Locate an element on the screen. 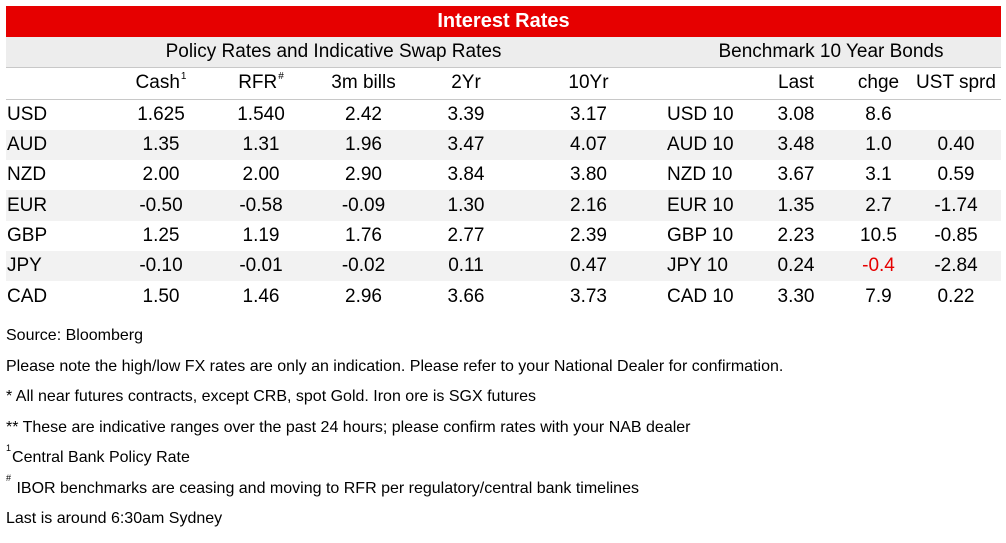  bond-last-cell: 3.67 is located at coordinates (796, 175).